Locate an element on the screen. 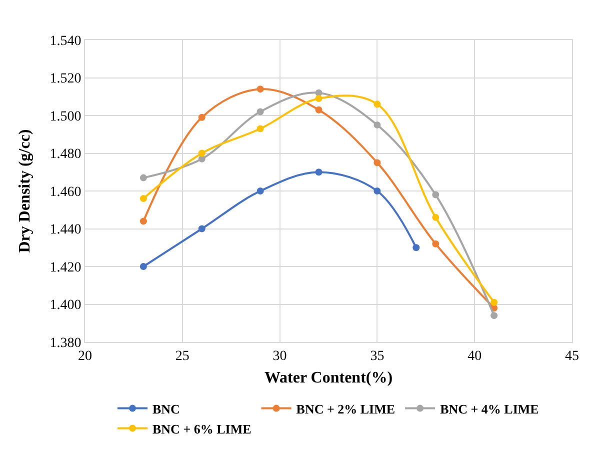 Image resolution: width=607 pixels, height=455 pixels. y-tick-label: 1.540 is located at coordinates (66, 41).